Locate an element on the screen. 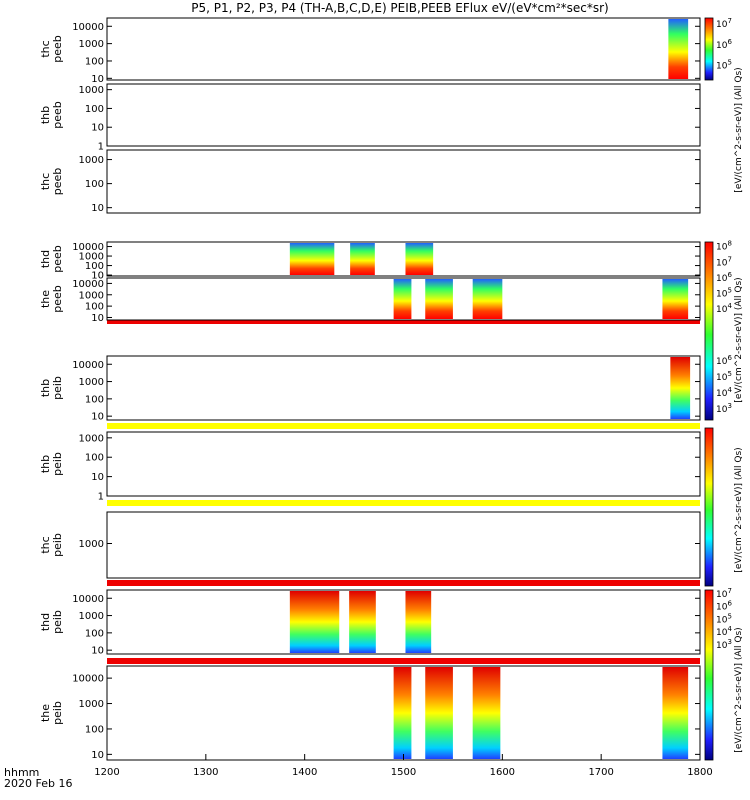 The height and width of the screenshot is (800, 750). footer-date-label: 2020 Feb 16 is located at coordinates (38, 783).